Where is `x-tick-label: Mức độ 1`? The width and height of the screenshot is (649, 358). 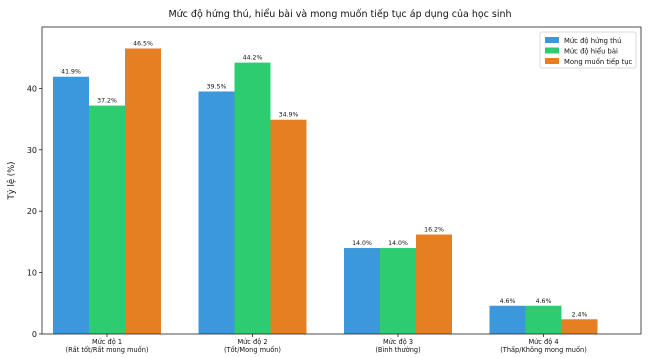 x-tick-label: Mức độ 1 is located at coordinates (107, 342).